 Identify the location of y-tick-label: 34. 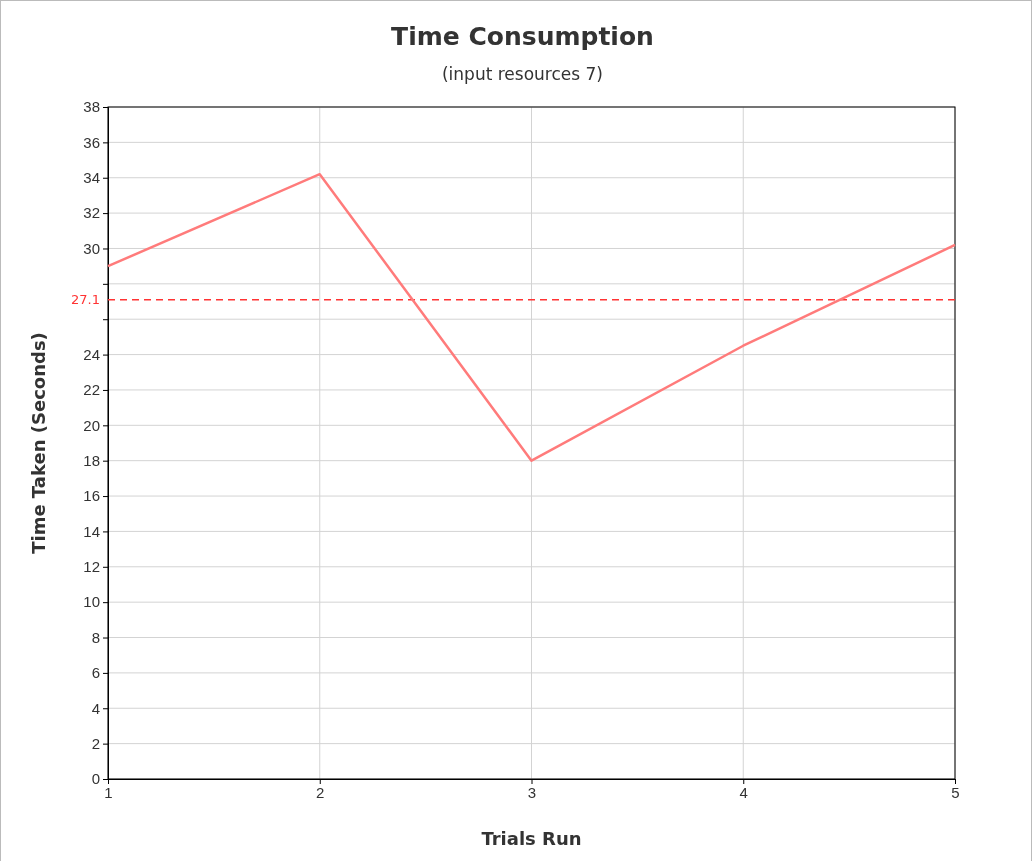
(91, 178).